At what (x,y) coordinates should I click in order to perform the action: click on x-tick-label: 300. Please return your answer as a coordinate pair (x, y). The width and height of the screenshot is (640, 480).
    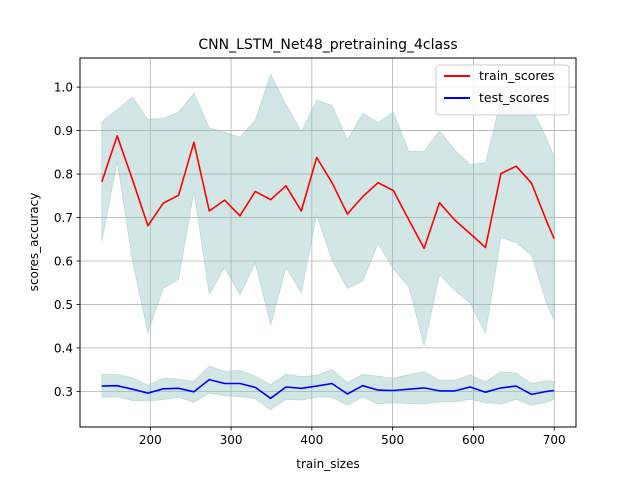
    Looking at the image, I should click on (231, 440).